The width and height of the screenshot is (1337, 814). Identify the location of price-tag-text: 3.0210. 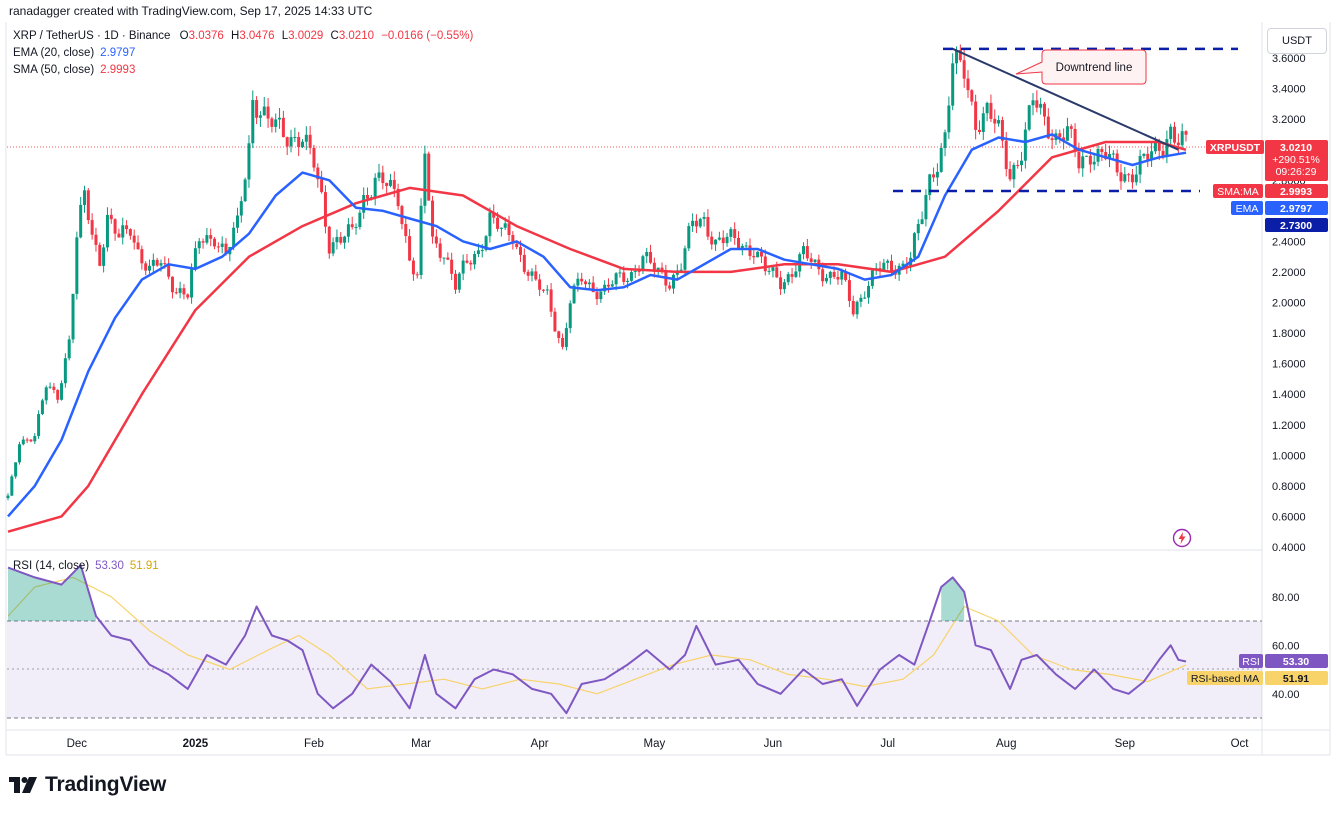
(1296, 148).